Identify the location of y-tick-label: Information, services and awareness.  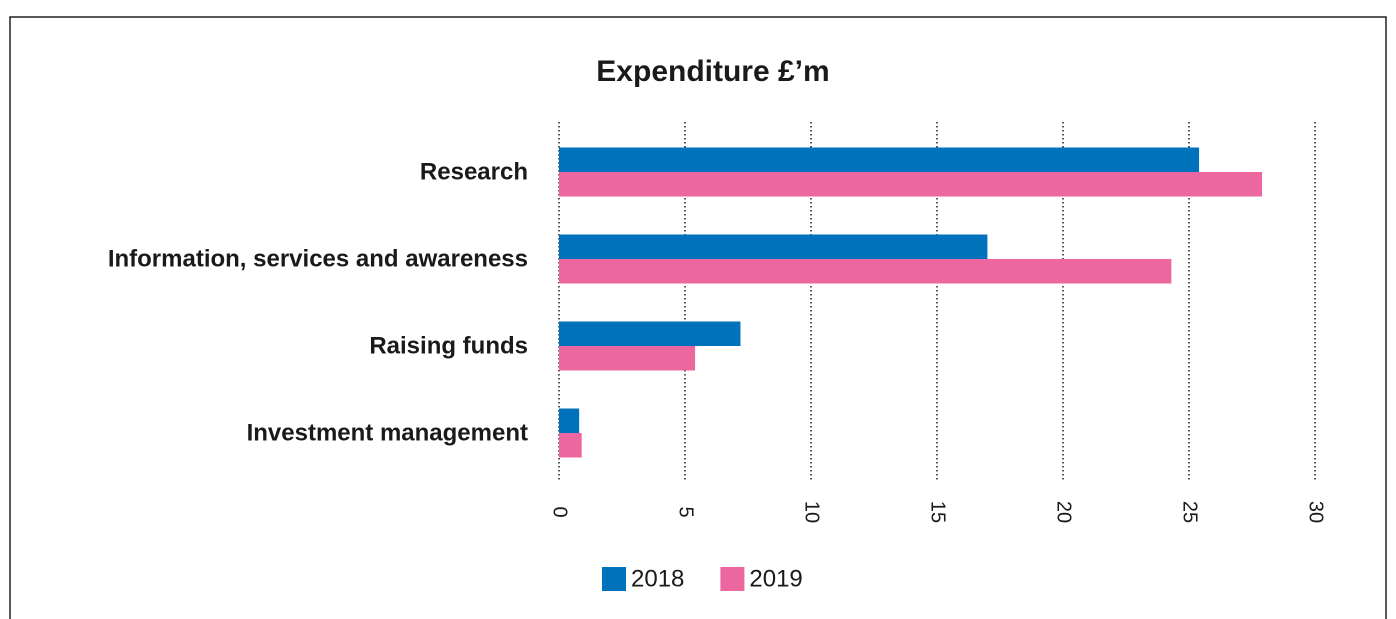
(318, 258).